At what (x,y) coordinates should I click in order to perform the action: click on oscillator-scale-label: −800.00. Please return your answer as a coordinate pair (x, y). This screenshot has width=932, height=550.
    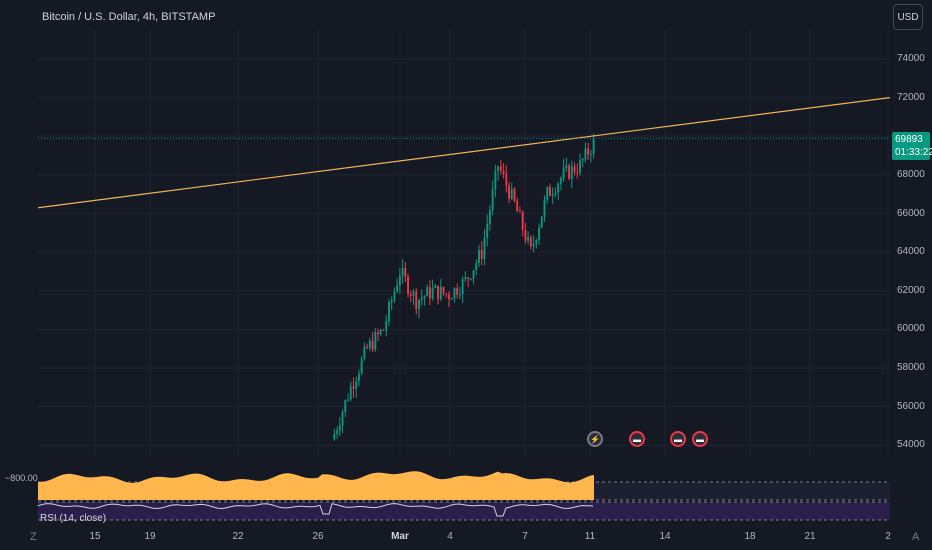
    Looking at the image, I should click on (21, 478).